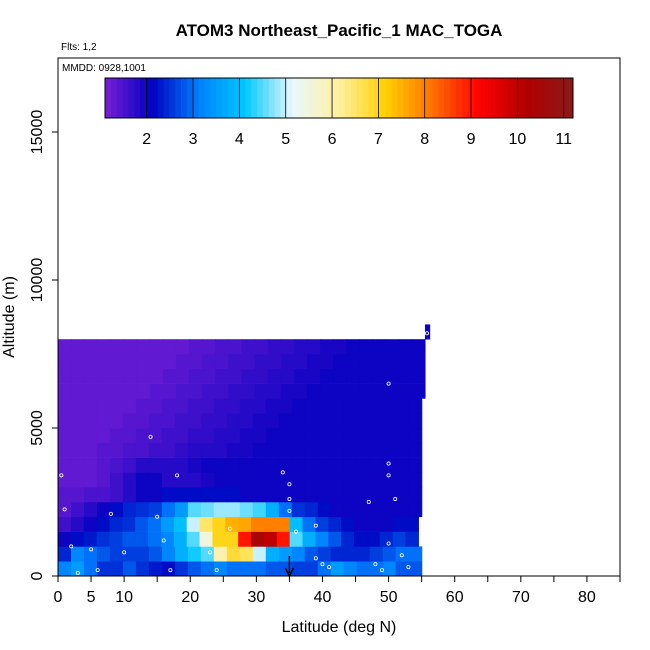 The height and width of the screenshot is (650, 650). What do you see at coordinates (455, 597) in the screenshot?
I see `x-tick-label: 60` at bounding box center [455, 597].